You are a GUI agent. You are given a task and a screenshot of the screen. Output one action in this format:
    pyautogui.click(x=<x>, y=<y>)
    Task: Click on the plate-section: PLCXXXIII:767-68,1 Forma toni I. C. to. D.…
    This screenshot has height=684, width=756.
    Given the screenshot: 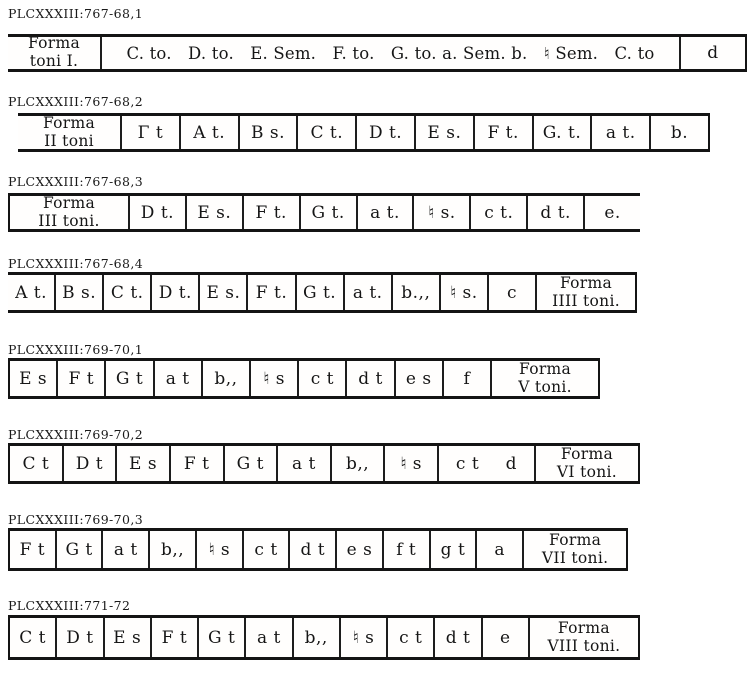 What is the action you would take?
    pyautogui.click(x=378, y=39)
    